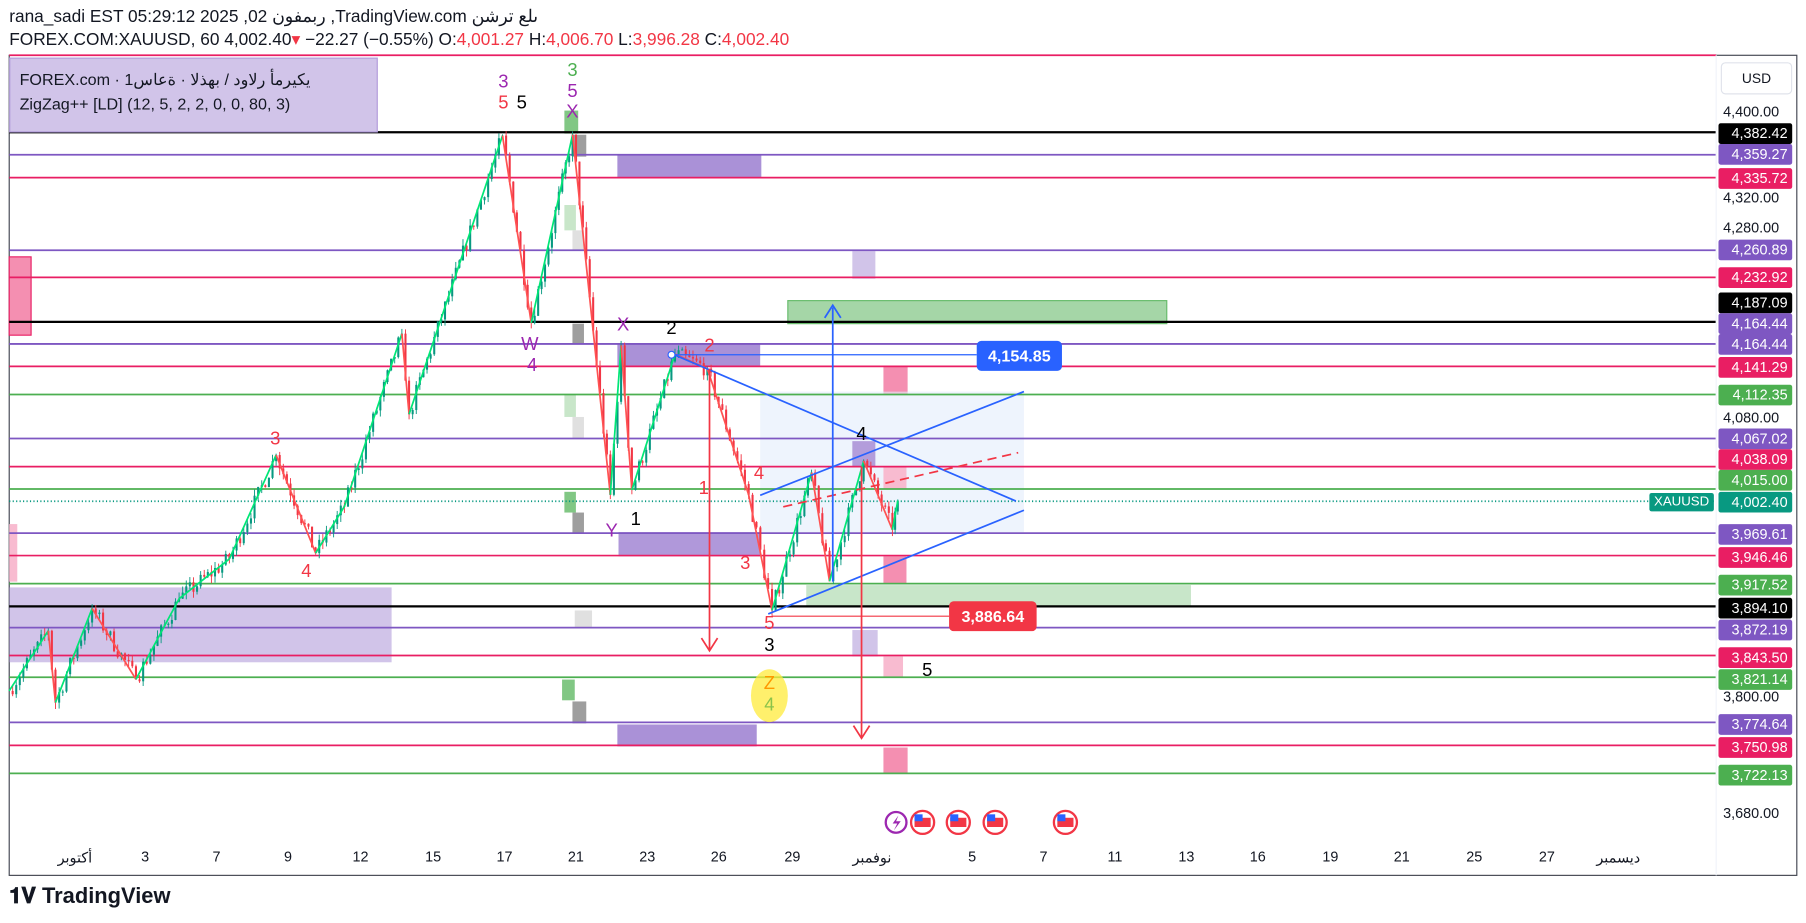  I want to click on price-tick: 4,400.00, so click(1751, 111).